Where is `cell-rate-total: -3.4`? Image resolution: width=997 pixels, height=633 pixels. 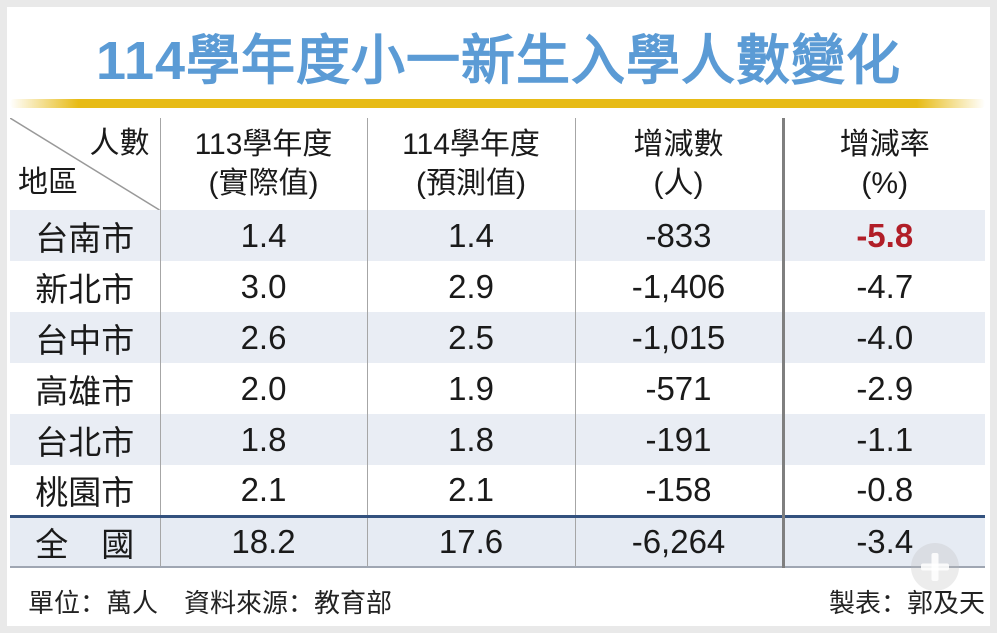 cell-rate-total: -3.4 is located at coordinates (884, 541).